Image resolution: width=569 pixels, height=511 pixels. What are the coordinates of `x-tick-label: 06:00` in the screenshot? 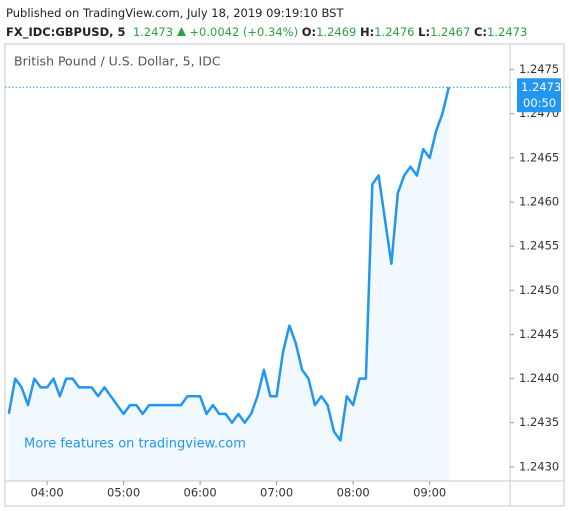 It's located at (200, 493).